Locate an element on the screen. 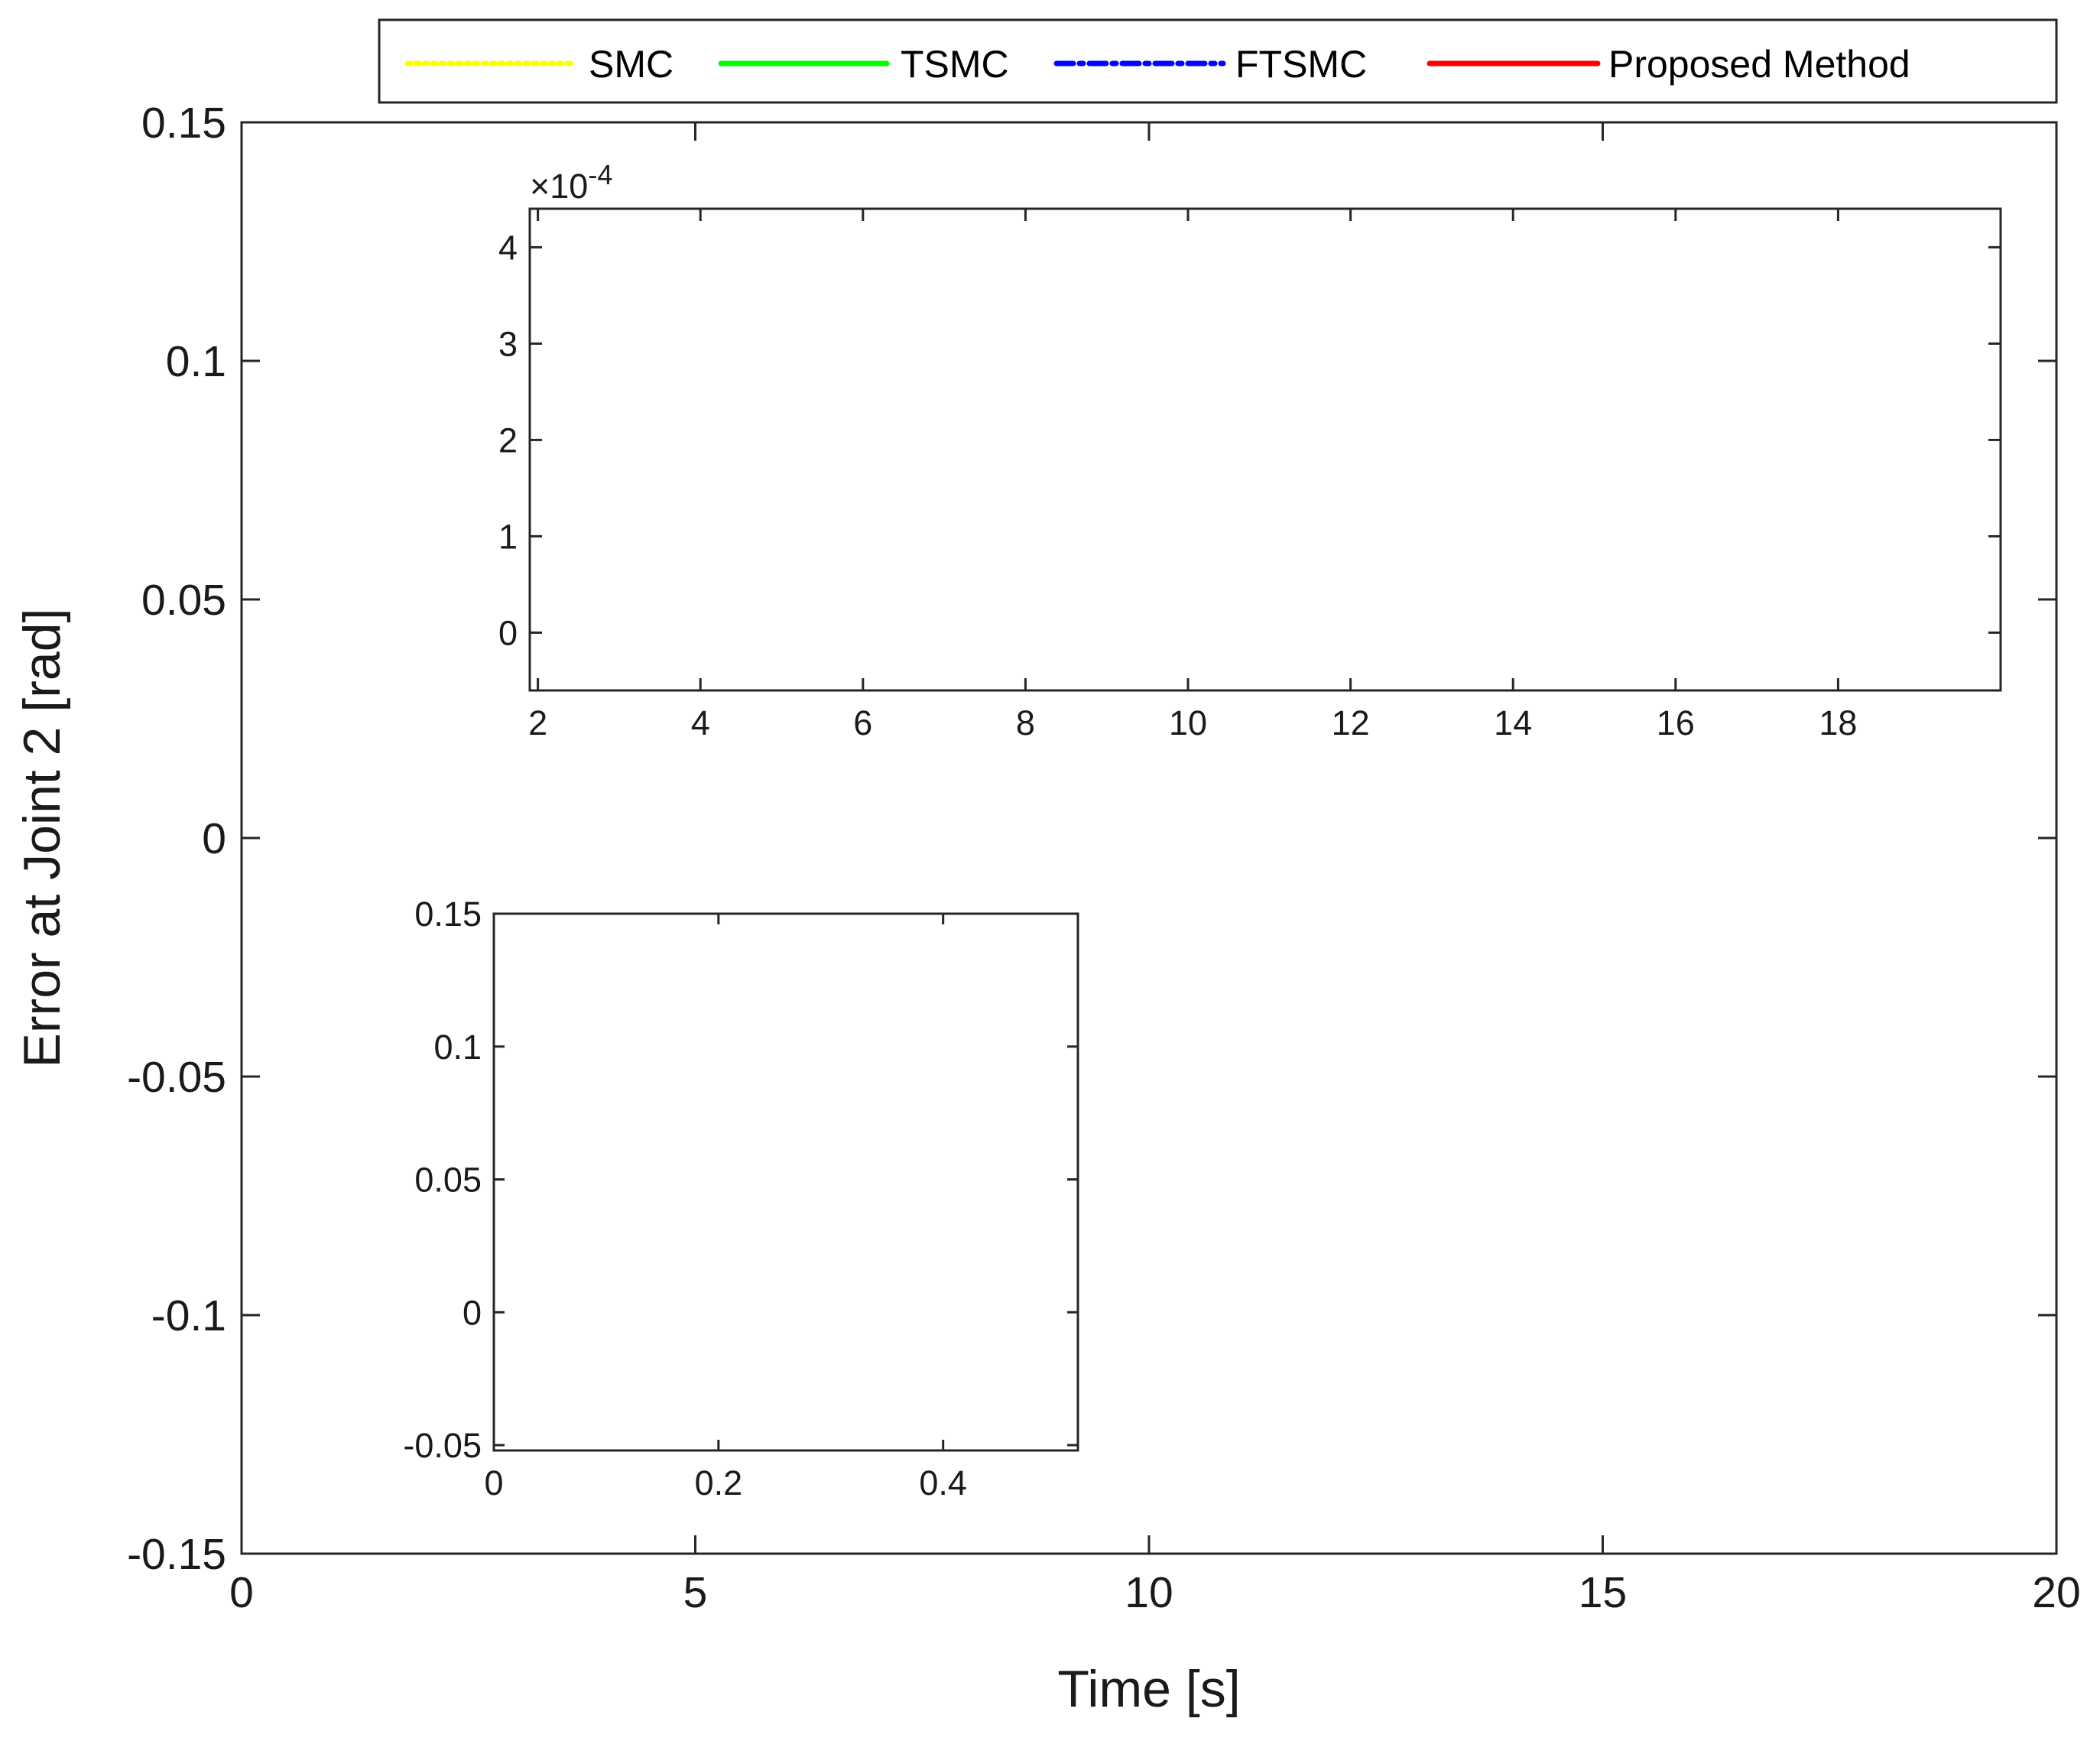  legend-label-proposed-method: Proposed Method is located at coordinates (1759, 64).